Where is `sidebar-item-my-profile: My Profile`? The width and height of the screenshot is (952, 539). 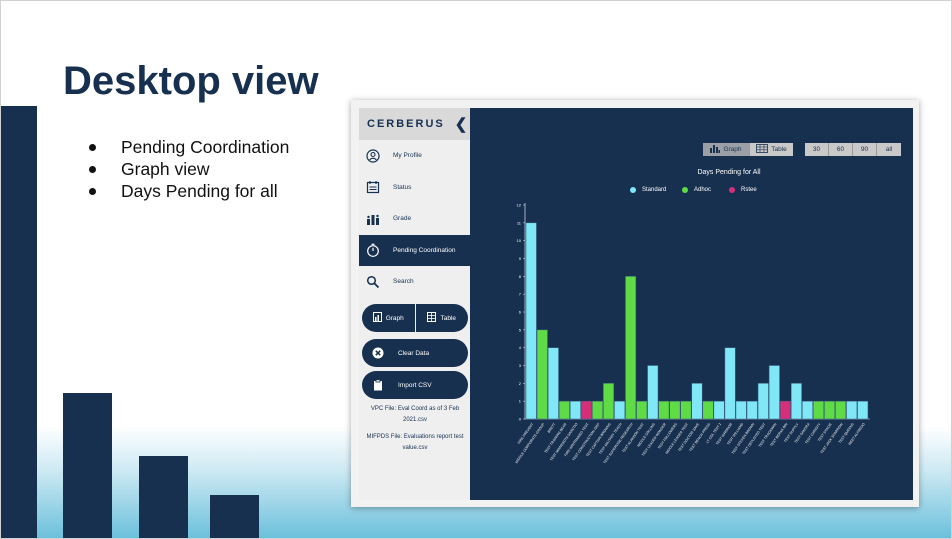
sidebar-item-my-profile: My Profile is located at coordinates (414, 156).